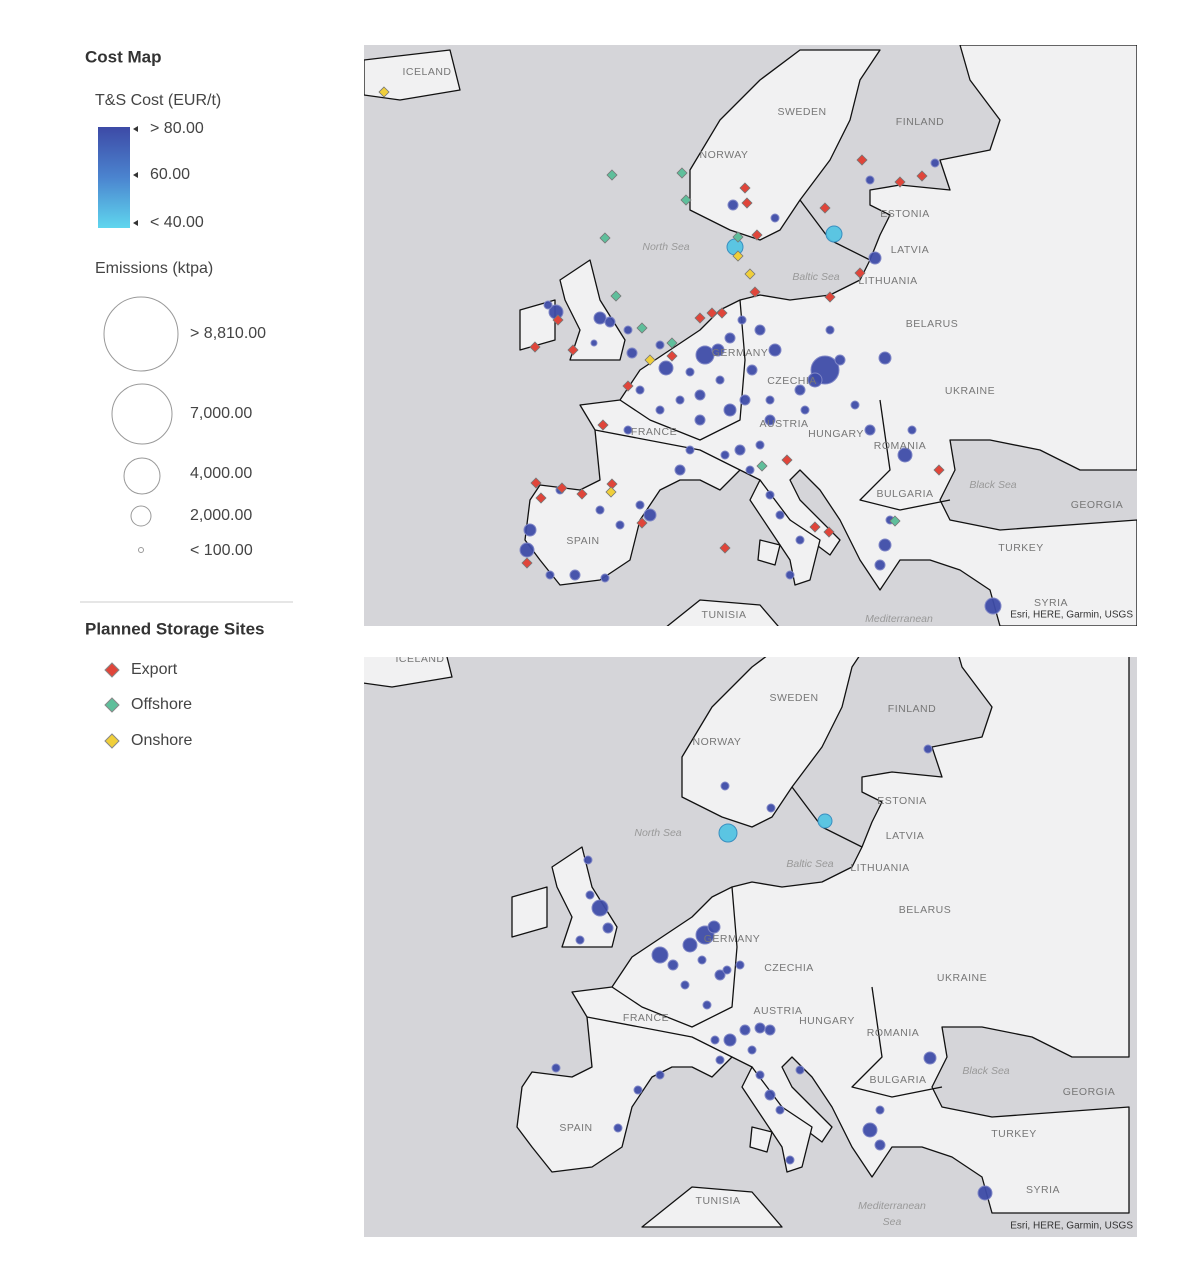  What do you see at coordinates (221, 413) in the screenshot?
I see `size-label: 7,000.00` at bounding box center [221, 413].